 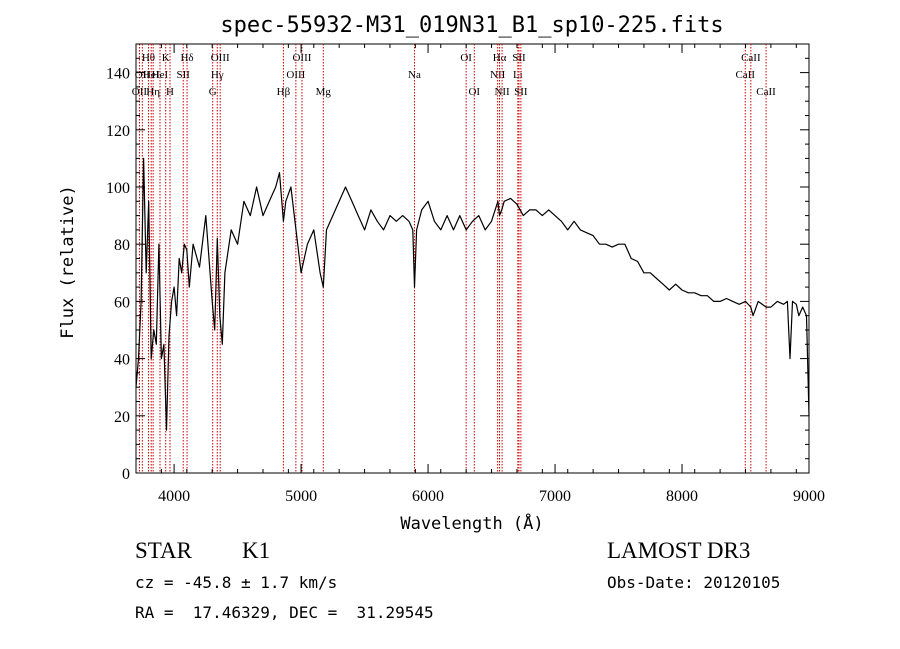 What do you see at coordinates (682, 496) in the screenshot?
I see `x-tick-label: 8000` at bounding box center [682, 496].